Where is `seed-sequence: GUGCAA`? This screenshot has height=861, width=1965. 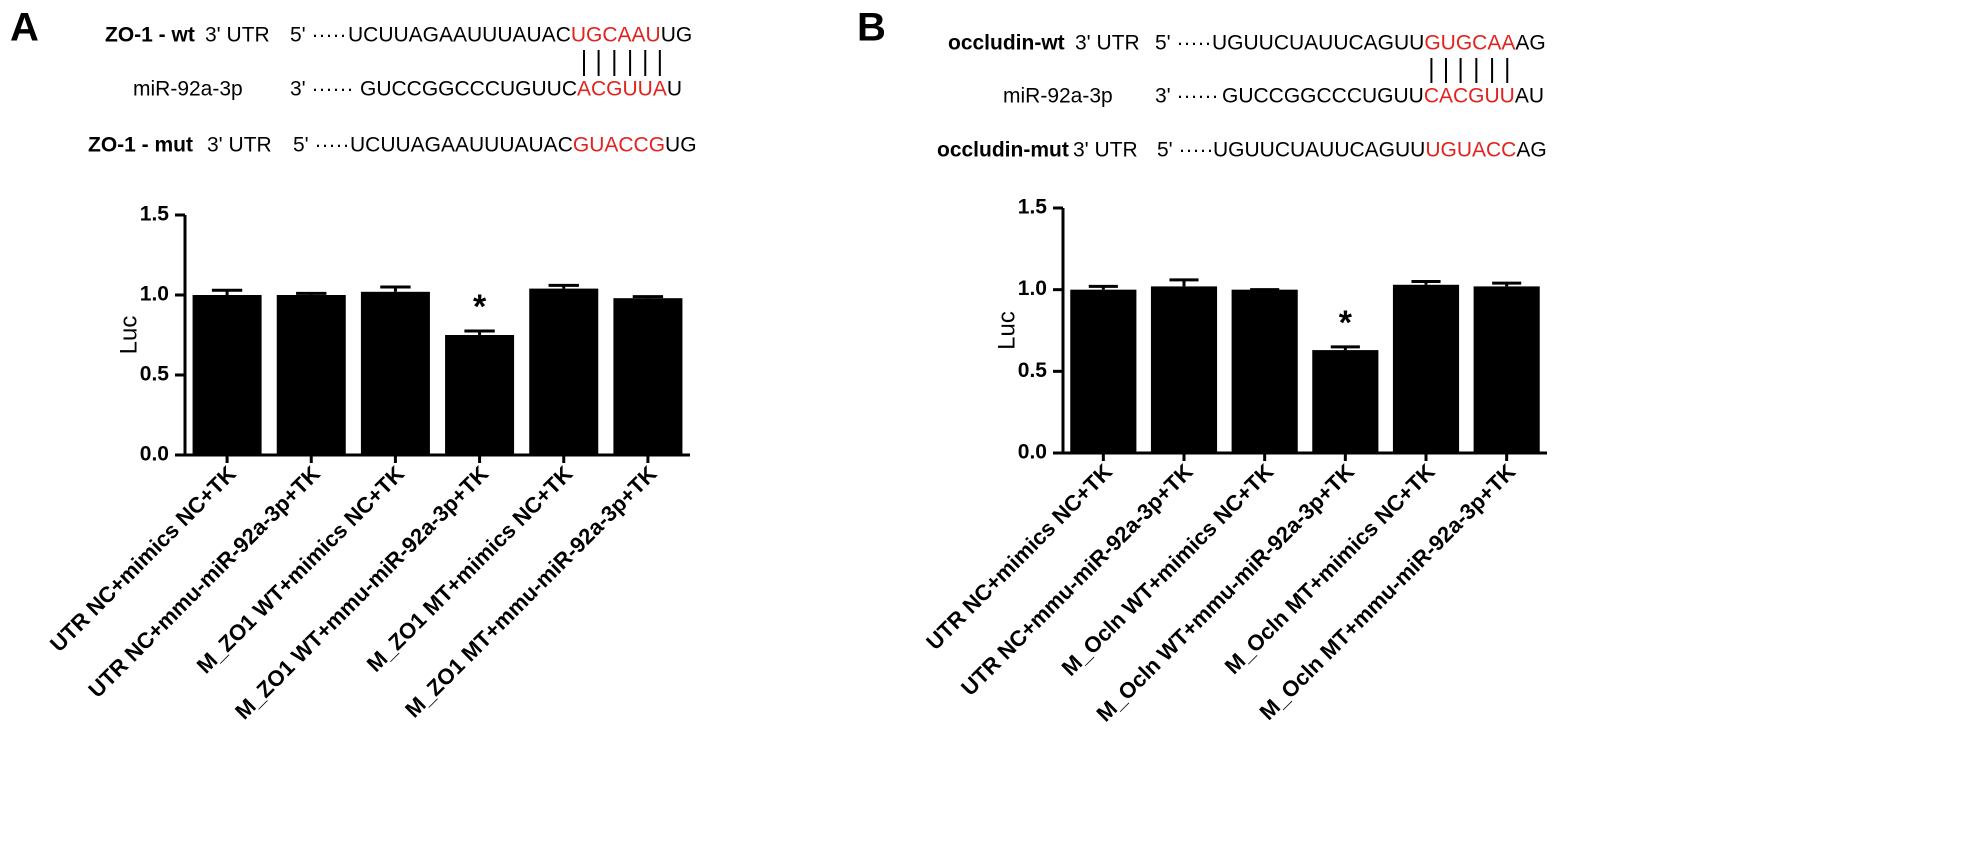 seed-sequence: GUGCAA is located at coordinates (1469, 43).